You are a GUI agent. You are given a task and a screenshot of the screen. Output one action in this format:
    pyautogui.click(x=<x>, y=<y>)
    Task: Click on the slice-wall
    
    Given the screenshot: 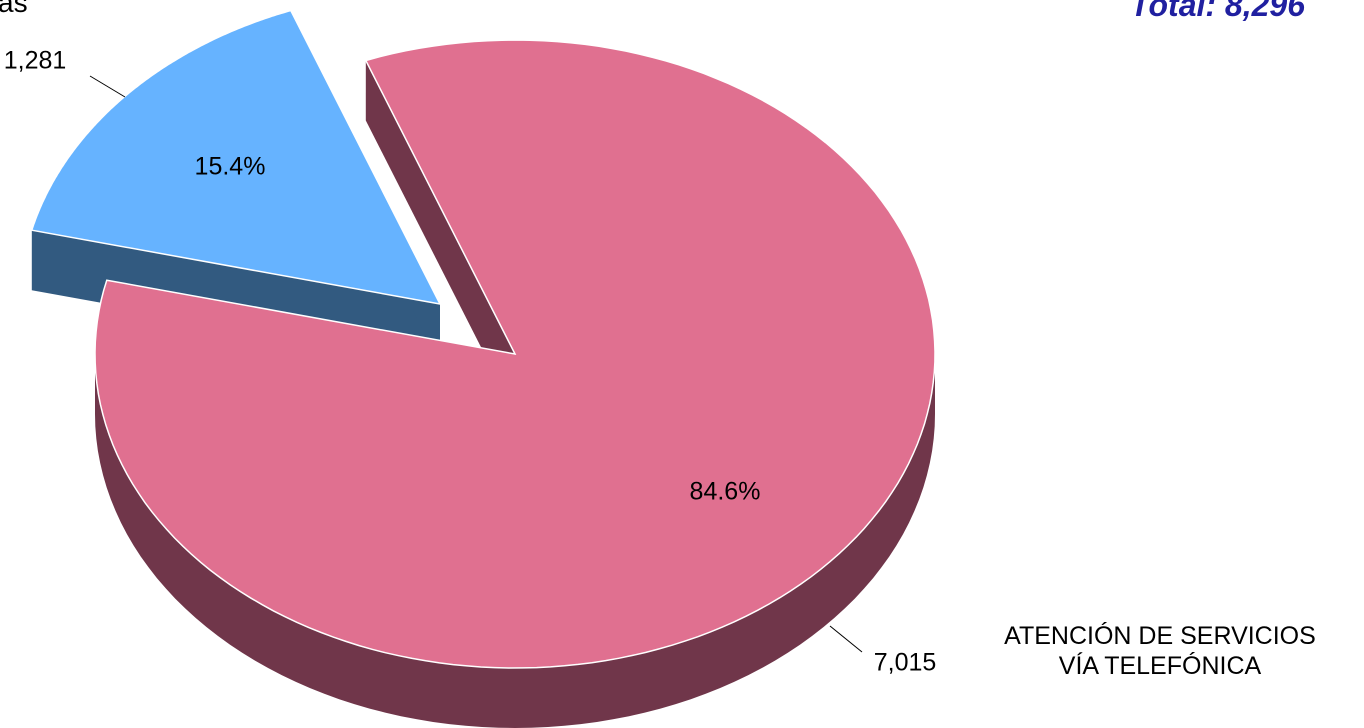 What is the action you would take?
    pyautogui.click(x=440, y=237)
    